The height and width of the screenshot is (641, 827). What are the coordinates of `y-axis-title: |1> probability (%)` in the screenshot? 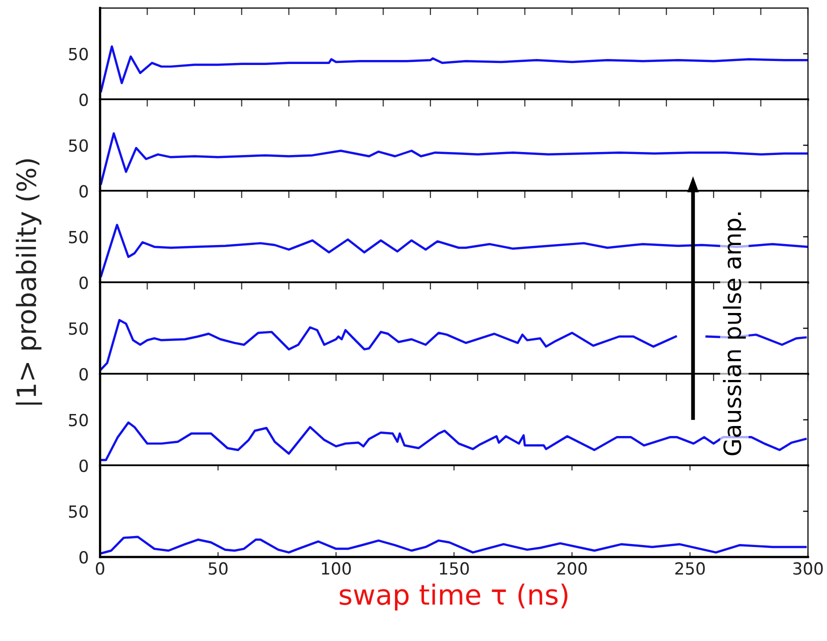 It's located at (29, 282).